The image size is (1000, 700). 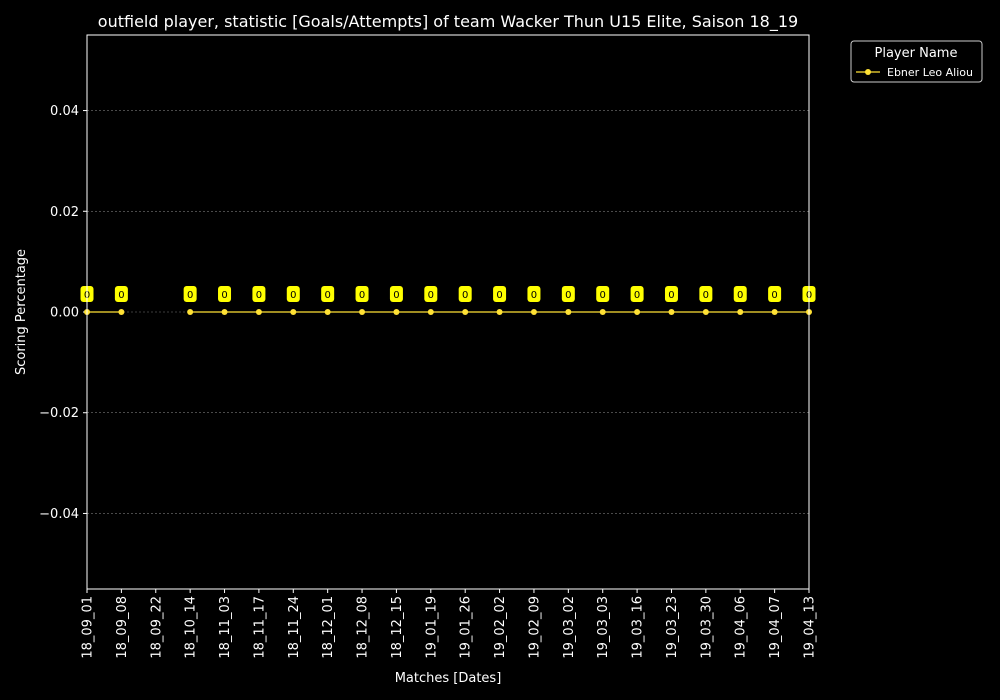 I want to click on x-tick-label: 19_01_19, so click(x=431, y=627).